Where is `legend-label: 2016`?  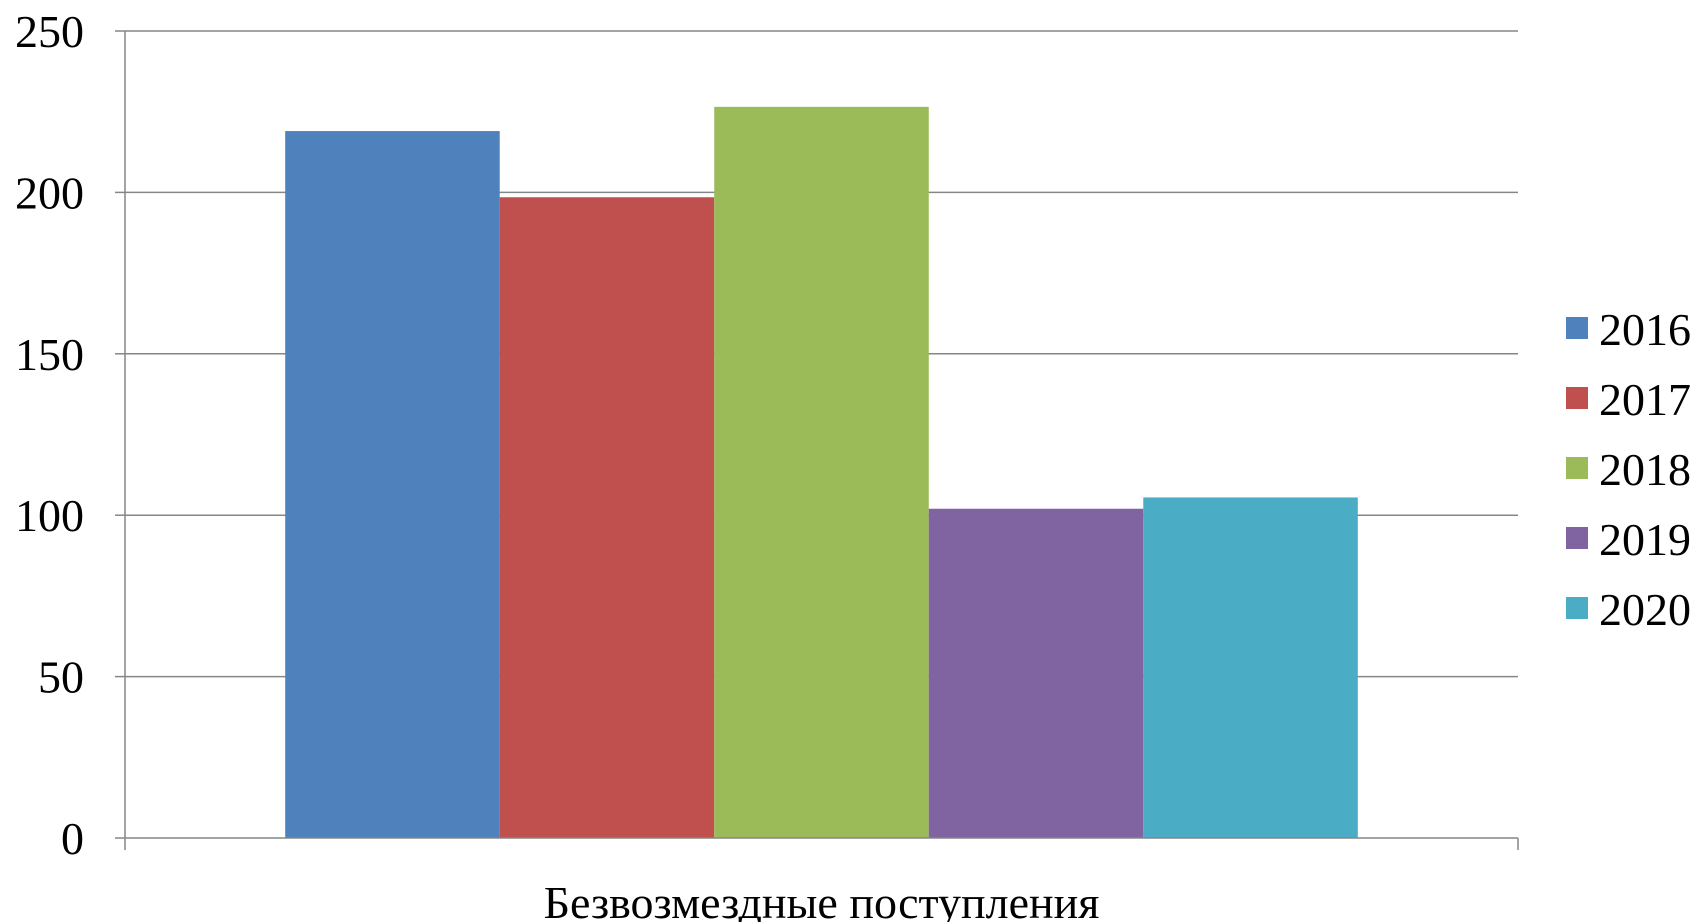 legend-label: 2016 is located at coordinates (1645, 329).